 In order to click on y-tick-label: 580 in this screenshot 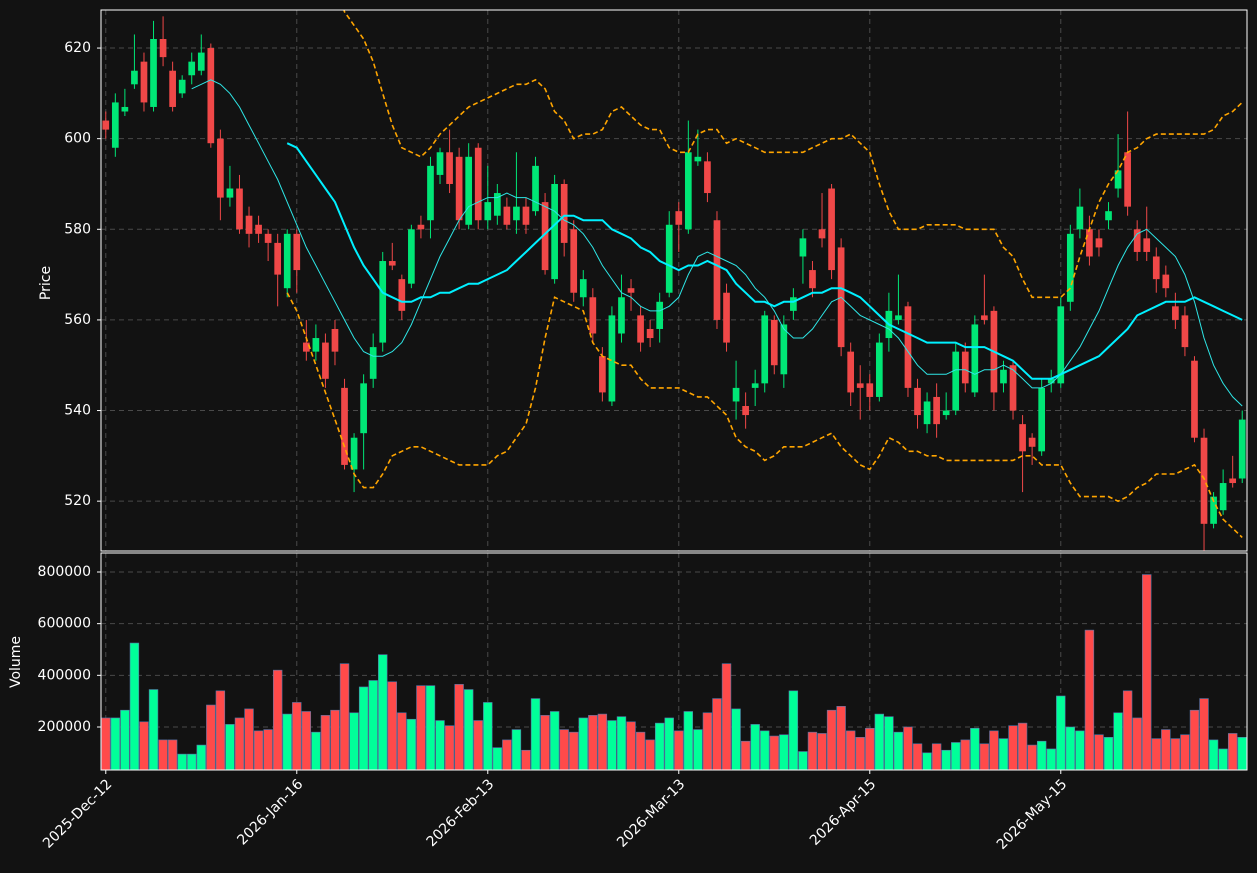, I will do `click(77, 229)`.